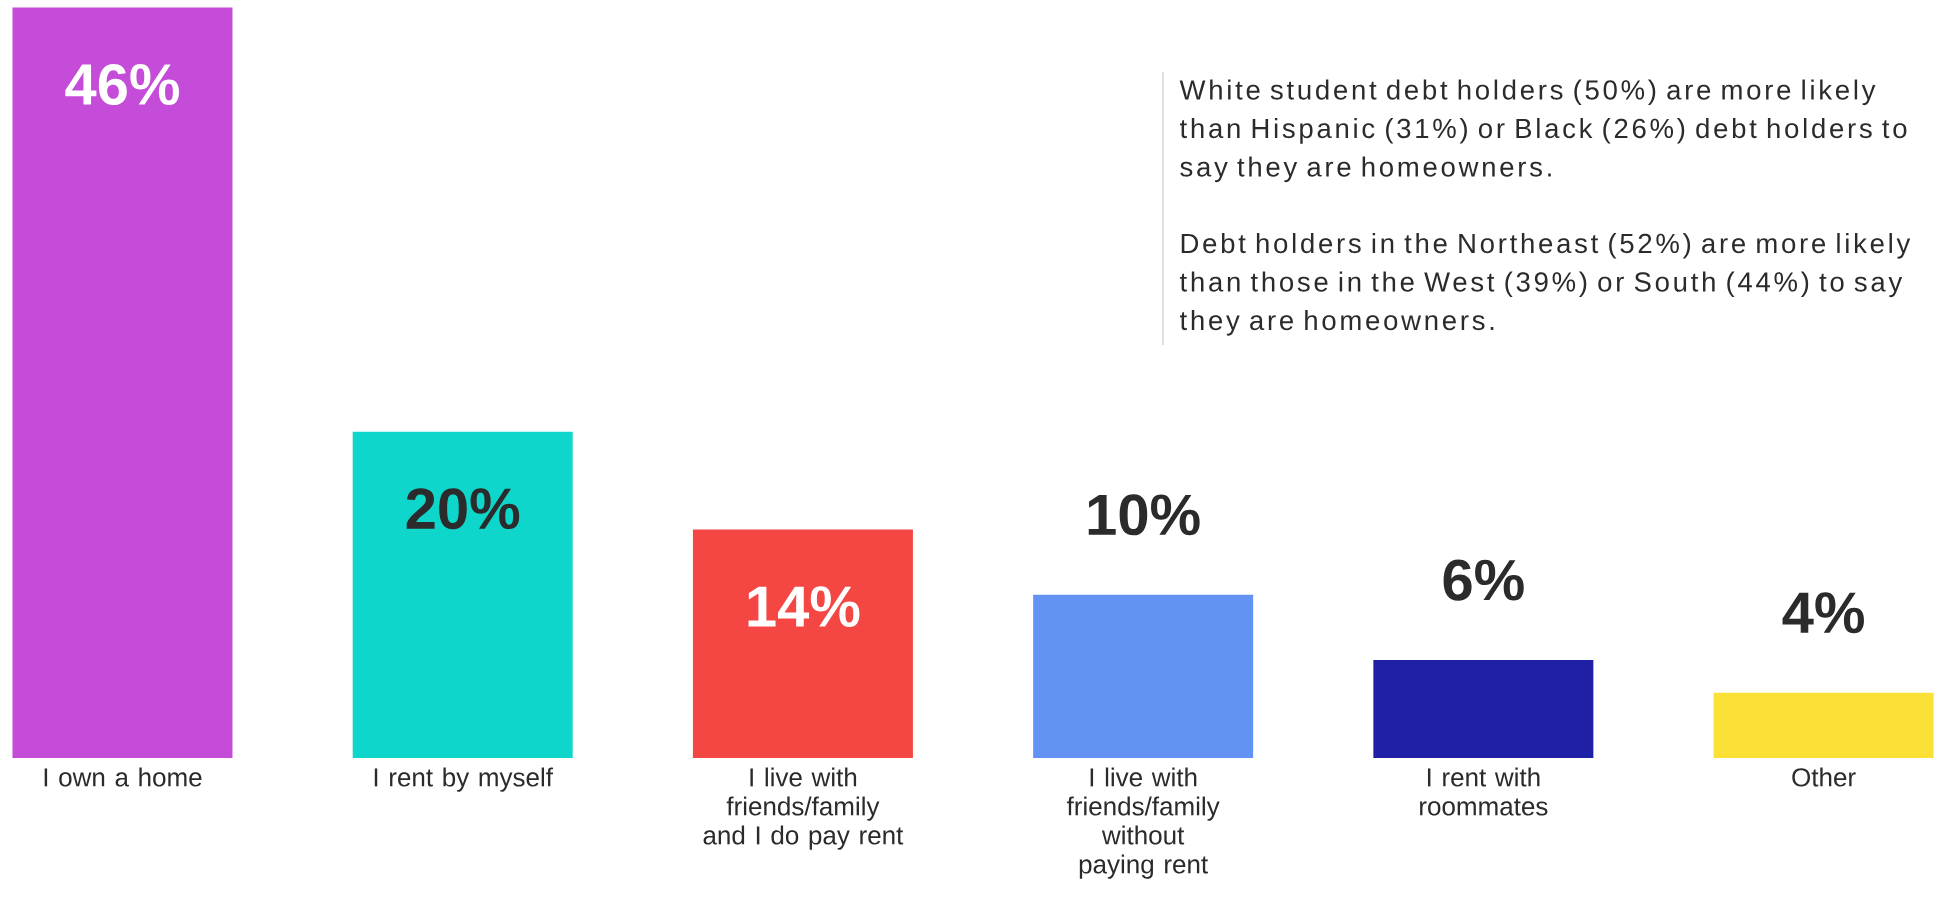  I want to click on data-label: 4%, so click(1823, 613).